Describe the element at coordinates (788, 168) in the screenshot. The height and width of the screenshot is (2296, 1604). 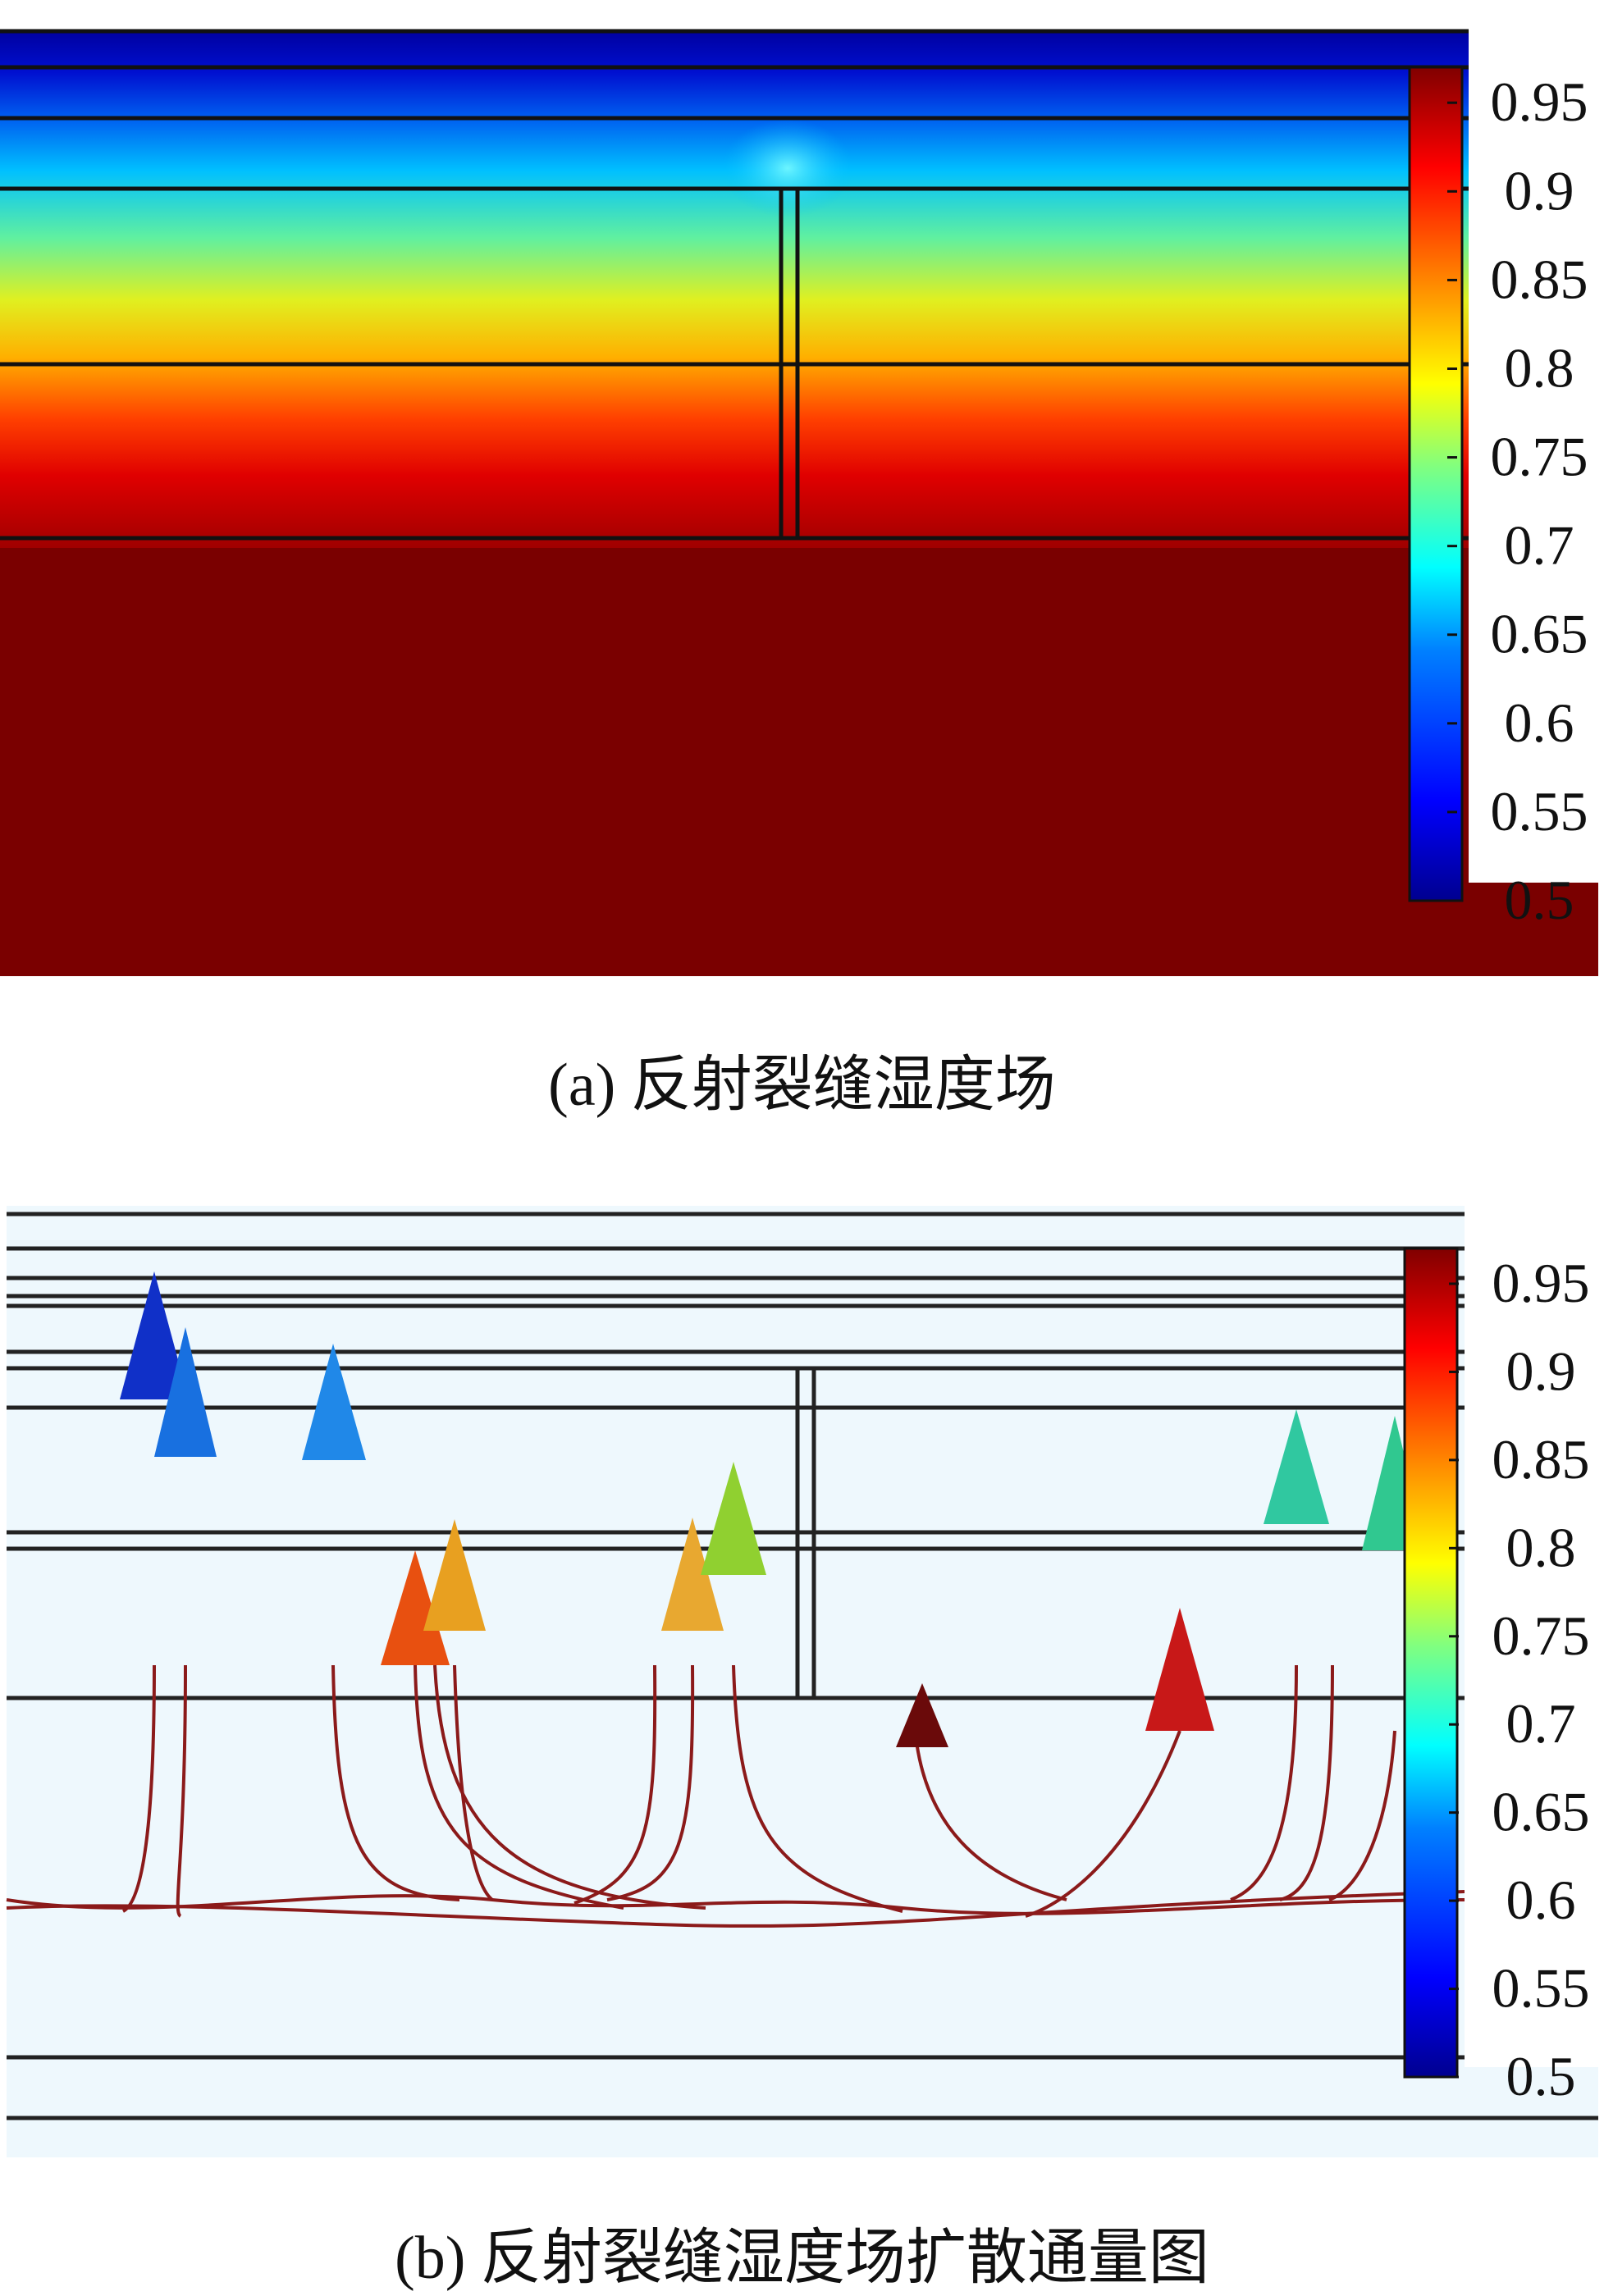
I see `crack-top-glow` at that location.